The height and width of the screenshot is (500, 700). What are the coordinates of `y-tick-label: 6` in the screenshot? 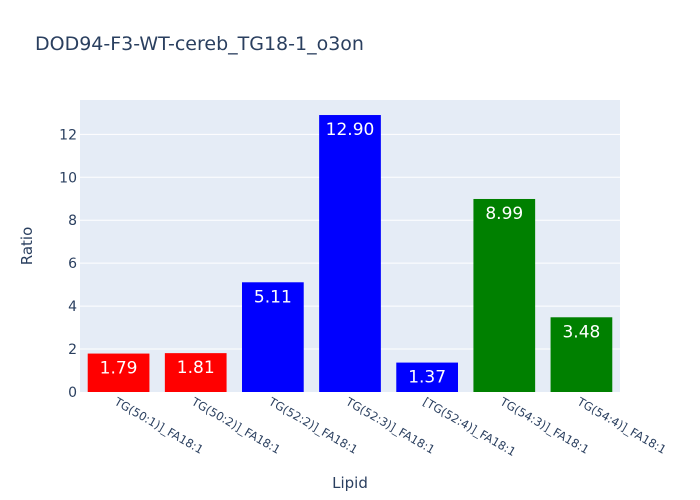 It's located at (72, 264).